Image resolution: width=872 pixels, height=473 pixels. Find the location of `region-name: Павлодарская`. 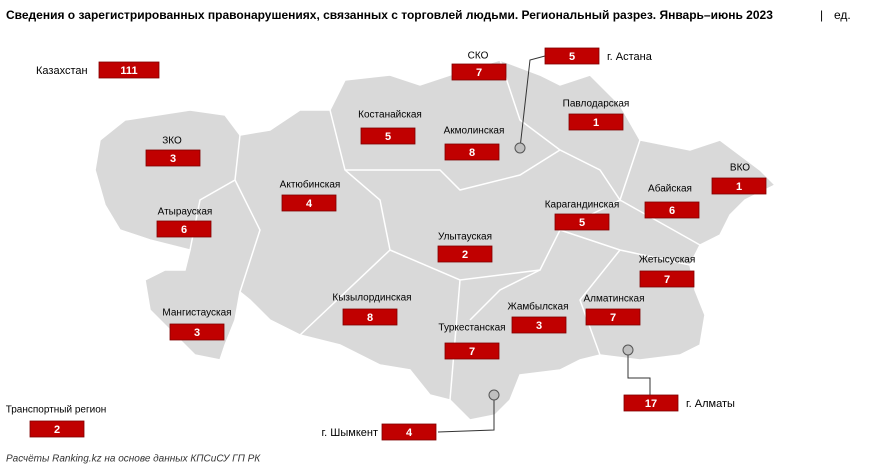

region-name: Павлодарская is located at coordinates (596, 104).